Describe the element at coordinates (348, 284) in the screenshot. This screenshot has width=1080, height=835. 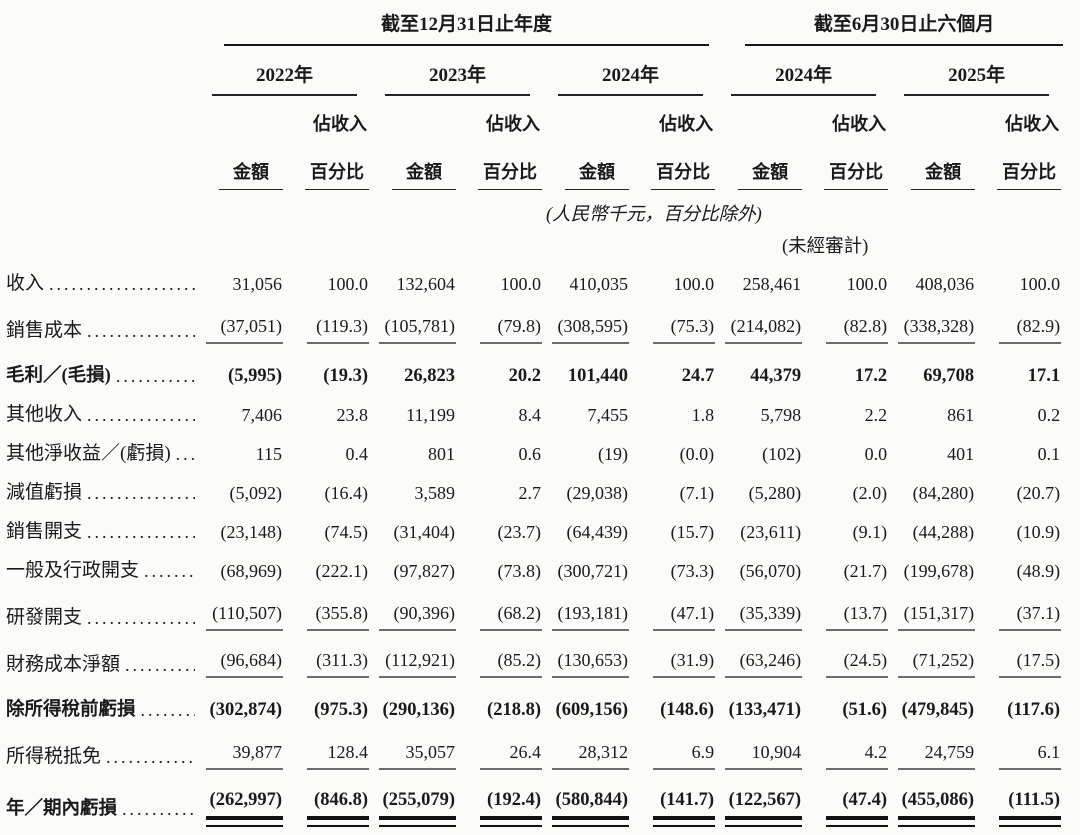
I see `pct-cell: 100.0` at that location.